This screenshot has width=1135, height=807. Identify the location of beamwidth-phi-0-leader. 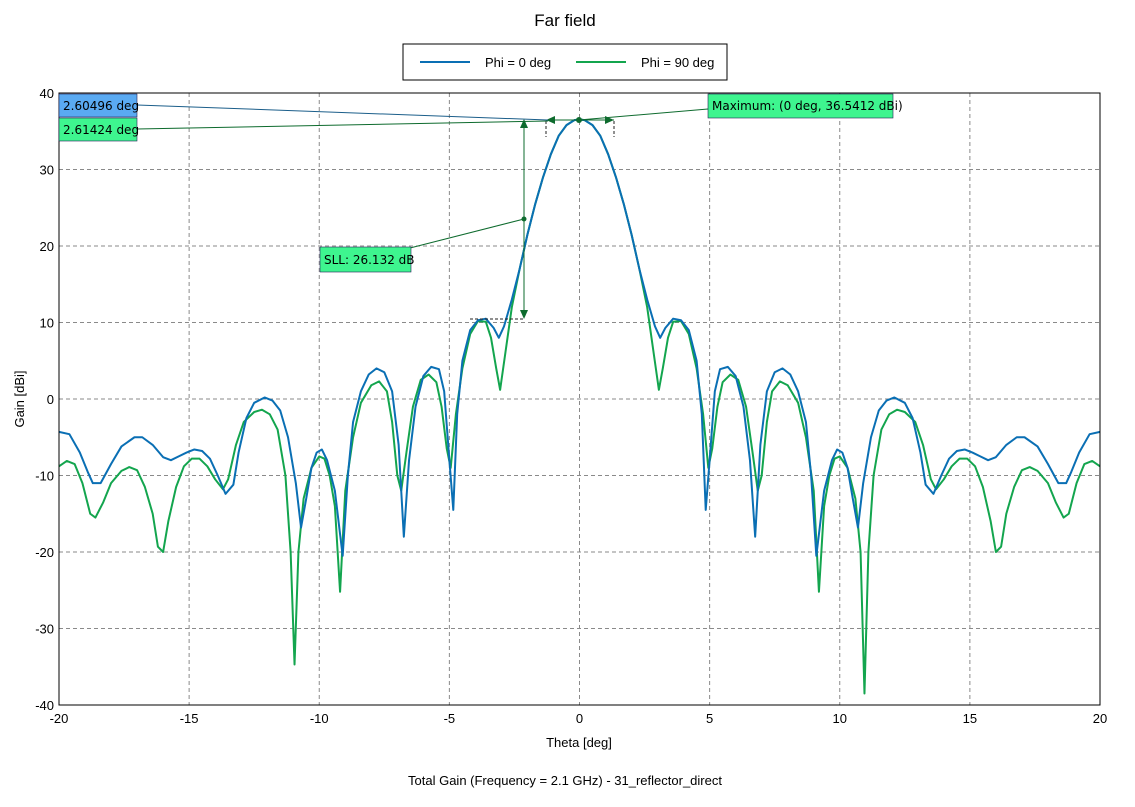
(342, 112).